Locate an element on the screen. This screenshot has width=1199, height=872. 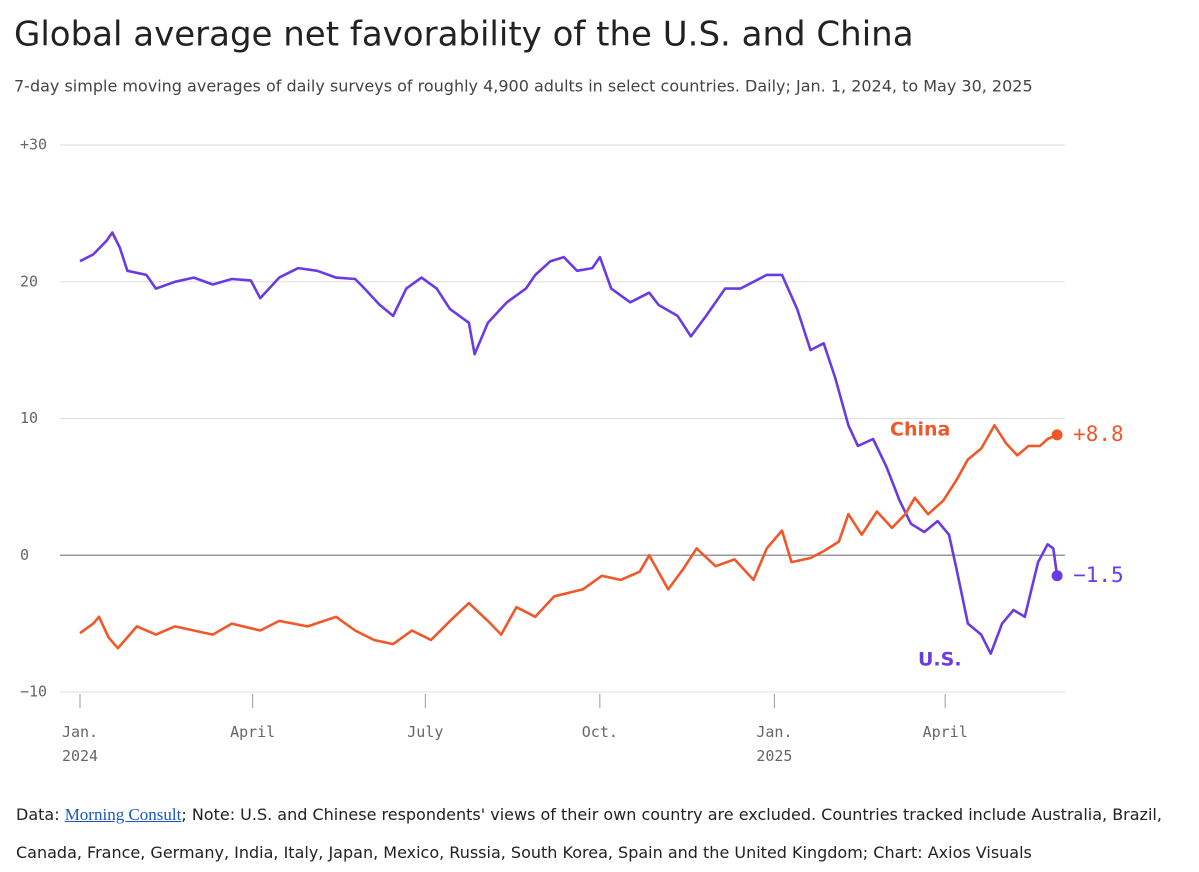
y-tick-label: 0 is located at coordinates (24, 555).